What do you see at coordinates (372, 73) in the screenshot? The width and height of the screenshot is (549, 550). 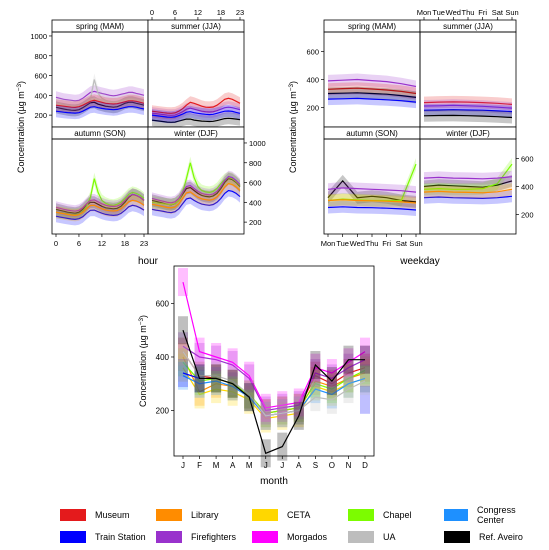 I see `panel-spring-mam: spring (MAM)` at bounding box center [372, 73].